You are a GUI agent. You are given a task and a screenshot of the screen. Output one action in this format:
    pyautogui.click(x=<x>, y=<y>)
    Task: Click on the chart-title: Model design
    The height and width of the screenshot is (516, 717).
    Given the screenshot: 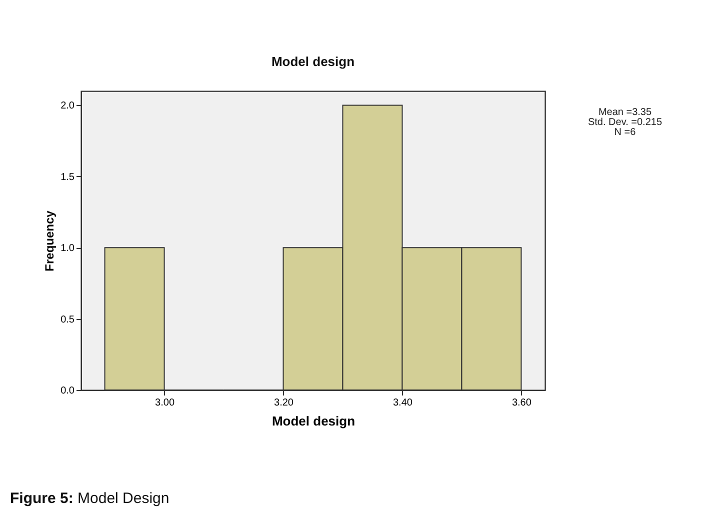 What is the action you would take?
    pyautogui.click(x=313, y=61)
    